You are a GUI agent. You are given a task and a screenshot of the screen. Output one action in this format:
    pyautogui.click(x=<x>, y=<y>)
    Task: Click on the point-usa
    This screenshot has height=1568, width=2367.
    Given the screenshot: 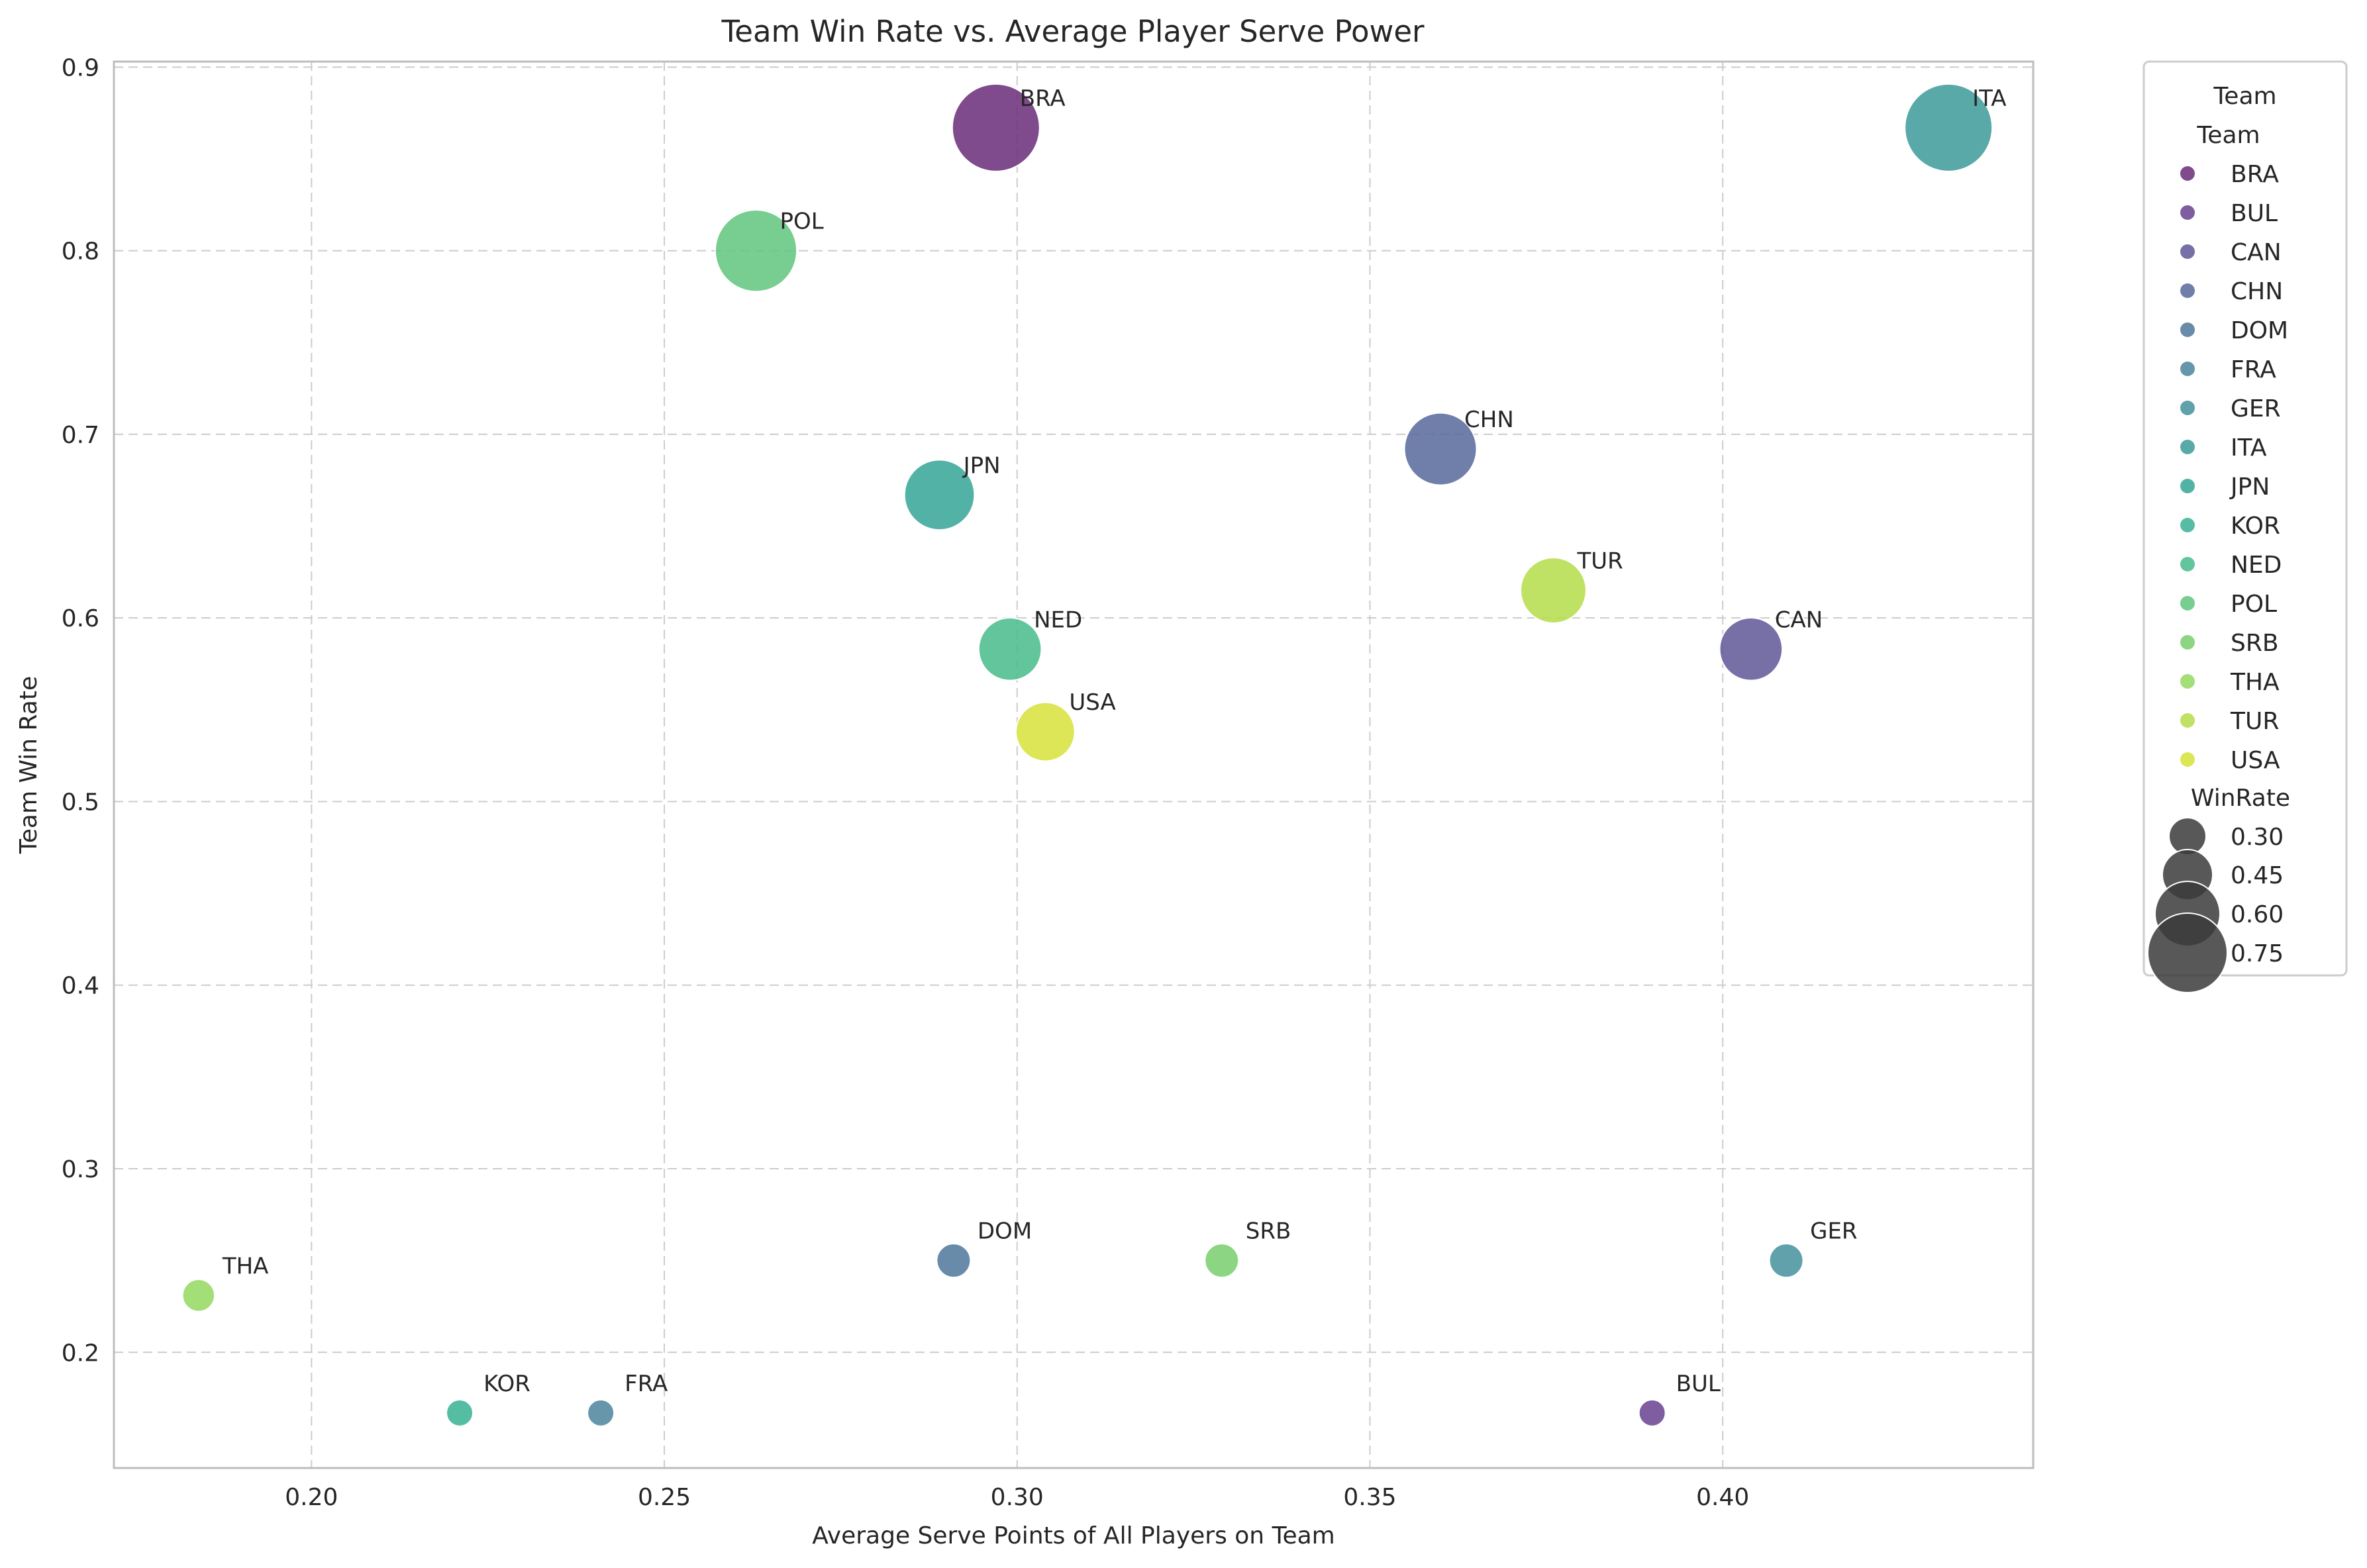 What is the action you would take?
    pyautogui.click(x=1045, y=731)
    